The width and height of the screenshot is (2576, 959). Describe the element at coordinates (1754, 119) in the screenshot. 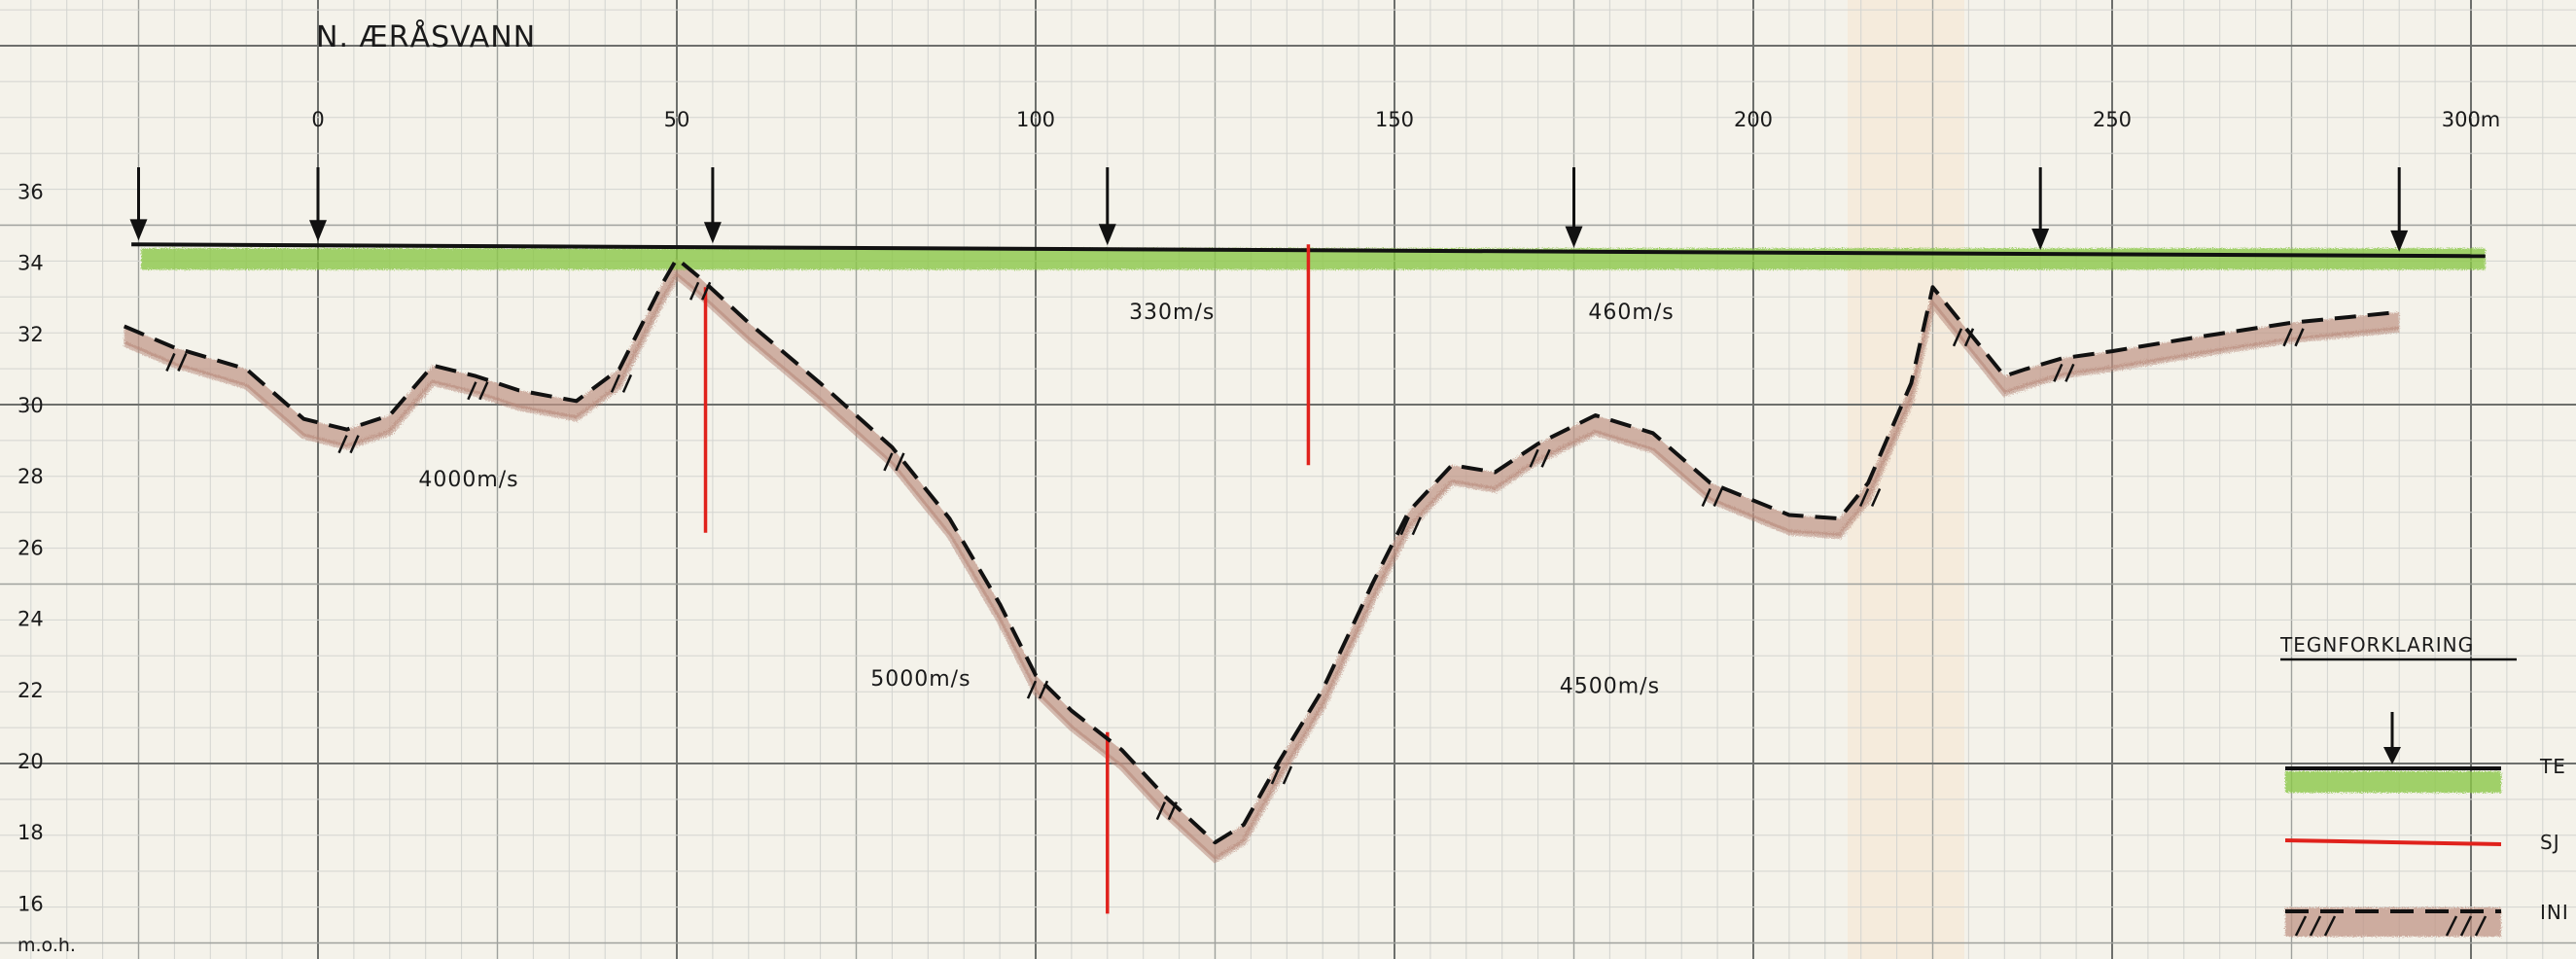

I see `x-tick-label: 200` at that location.